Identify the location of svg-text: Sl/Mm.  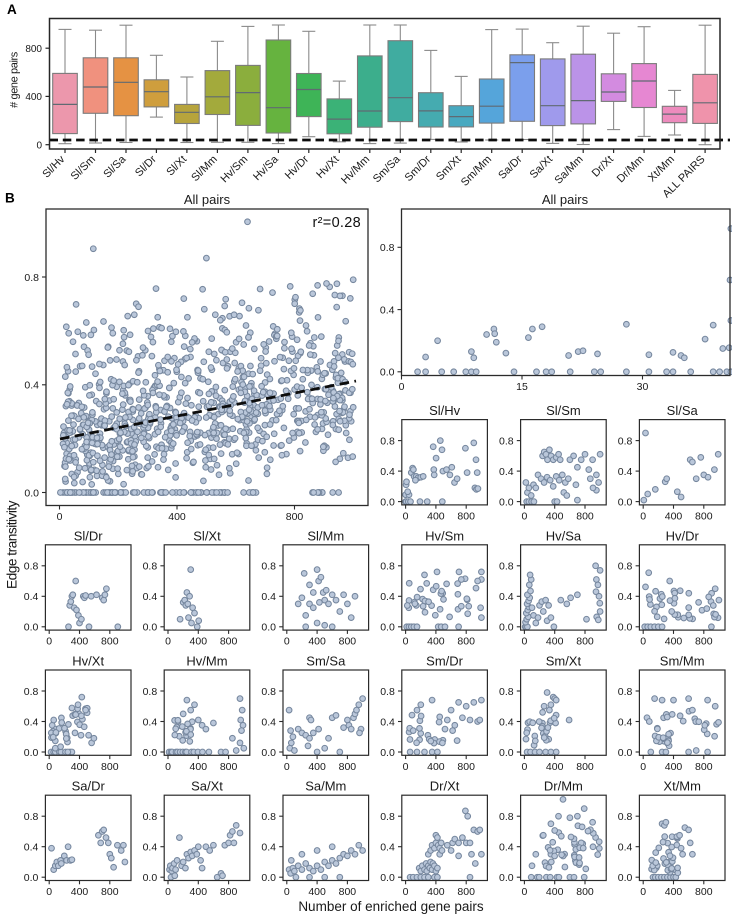
(325, 535).